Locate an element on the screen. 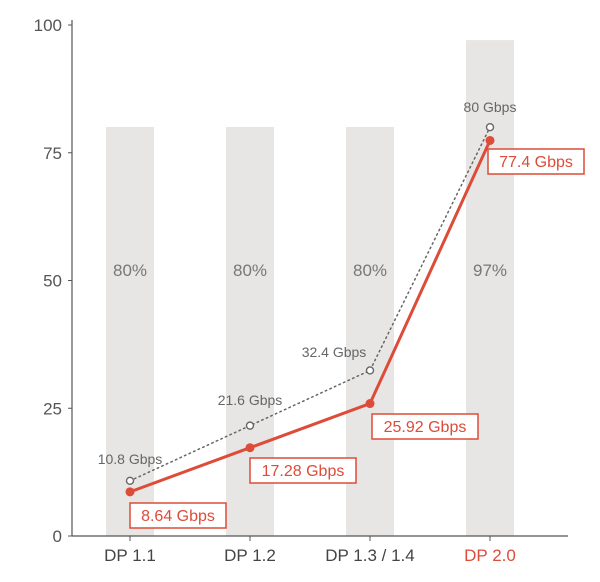  y-tick-label: 75 is located at coordinates (52, 153).